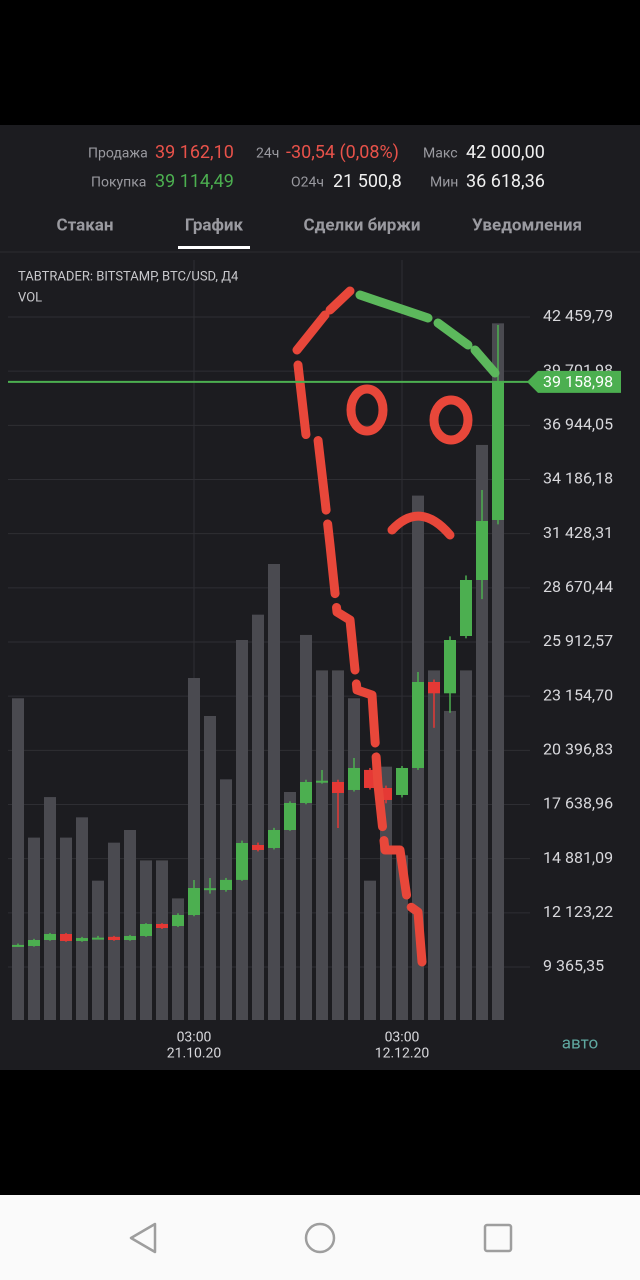 The image size is (640, 1280). What do you see at coordinates (527, 225) in the screenshot?
I see `tab: Уведомления` at bounding box center [527, 225].